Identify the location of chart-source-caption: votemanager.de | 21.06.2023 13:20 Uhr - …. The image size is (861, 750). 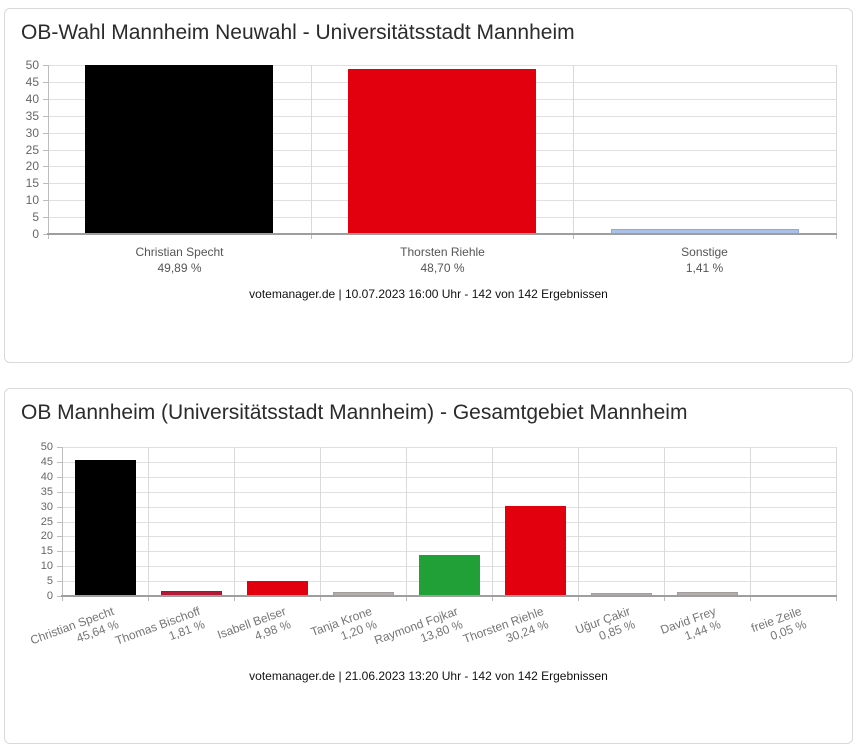
(428, 676).